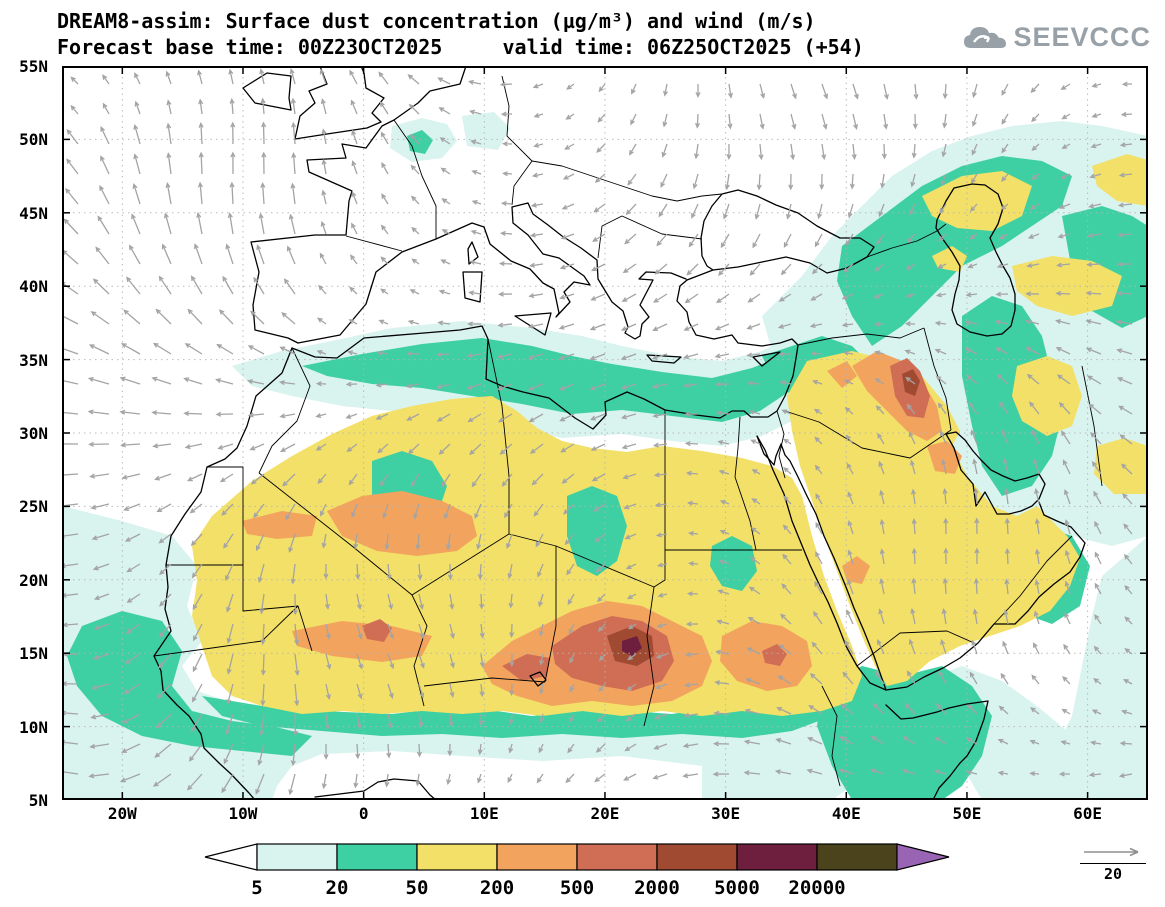 This screenshot has height=907, width=1165. Describe the element at coordinates (1088, 813) in the screenshot. I see `x-axis-tick-label: 60E` at that location.